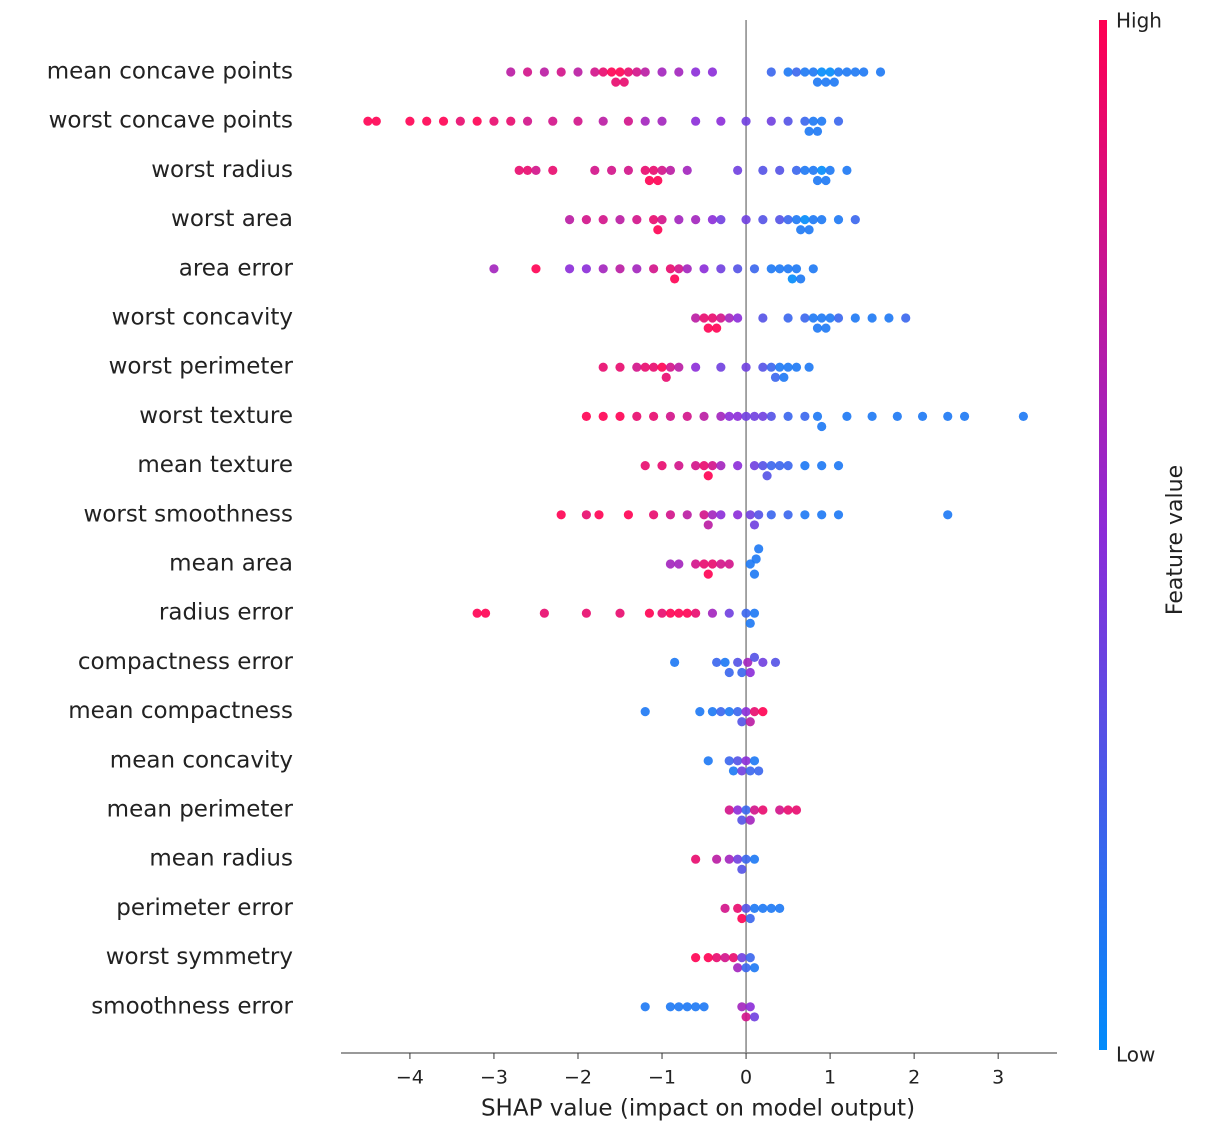 This screenshot has width=1206, height=1136. I want to click on y-tick-label: compactness error, so click(186, 662).